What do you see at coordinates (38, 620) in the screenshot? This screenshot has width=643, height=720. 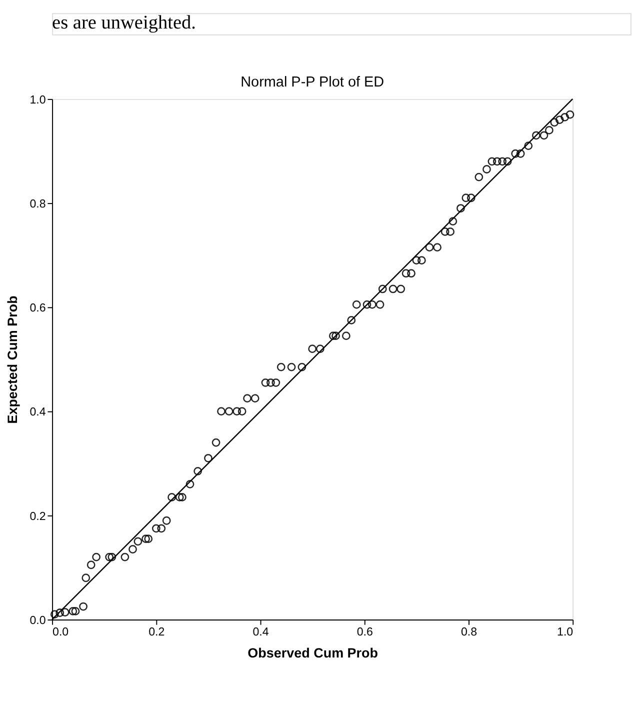 I see `y-tick-label: 0.0` at bounding box center [38, 620].